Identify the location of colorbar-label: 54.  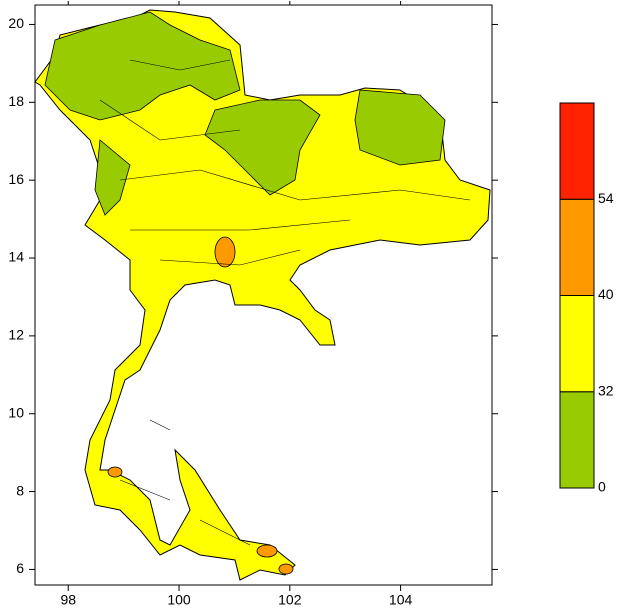
(606, 198).